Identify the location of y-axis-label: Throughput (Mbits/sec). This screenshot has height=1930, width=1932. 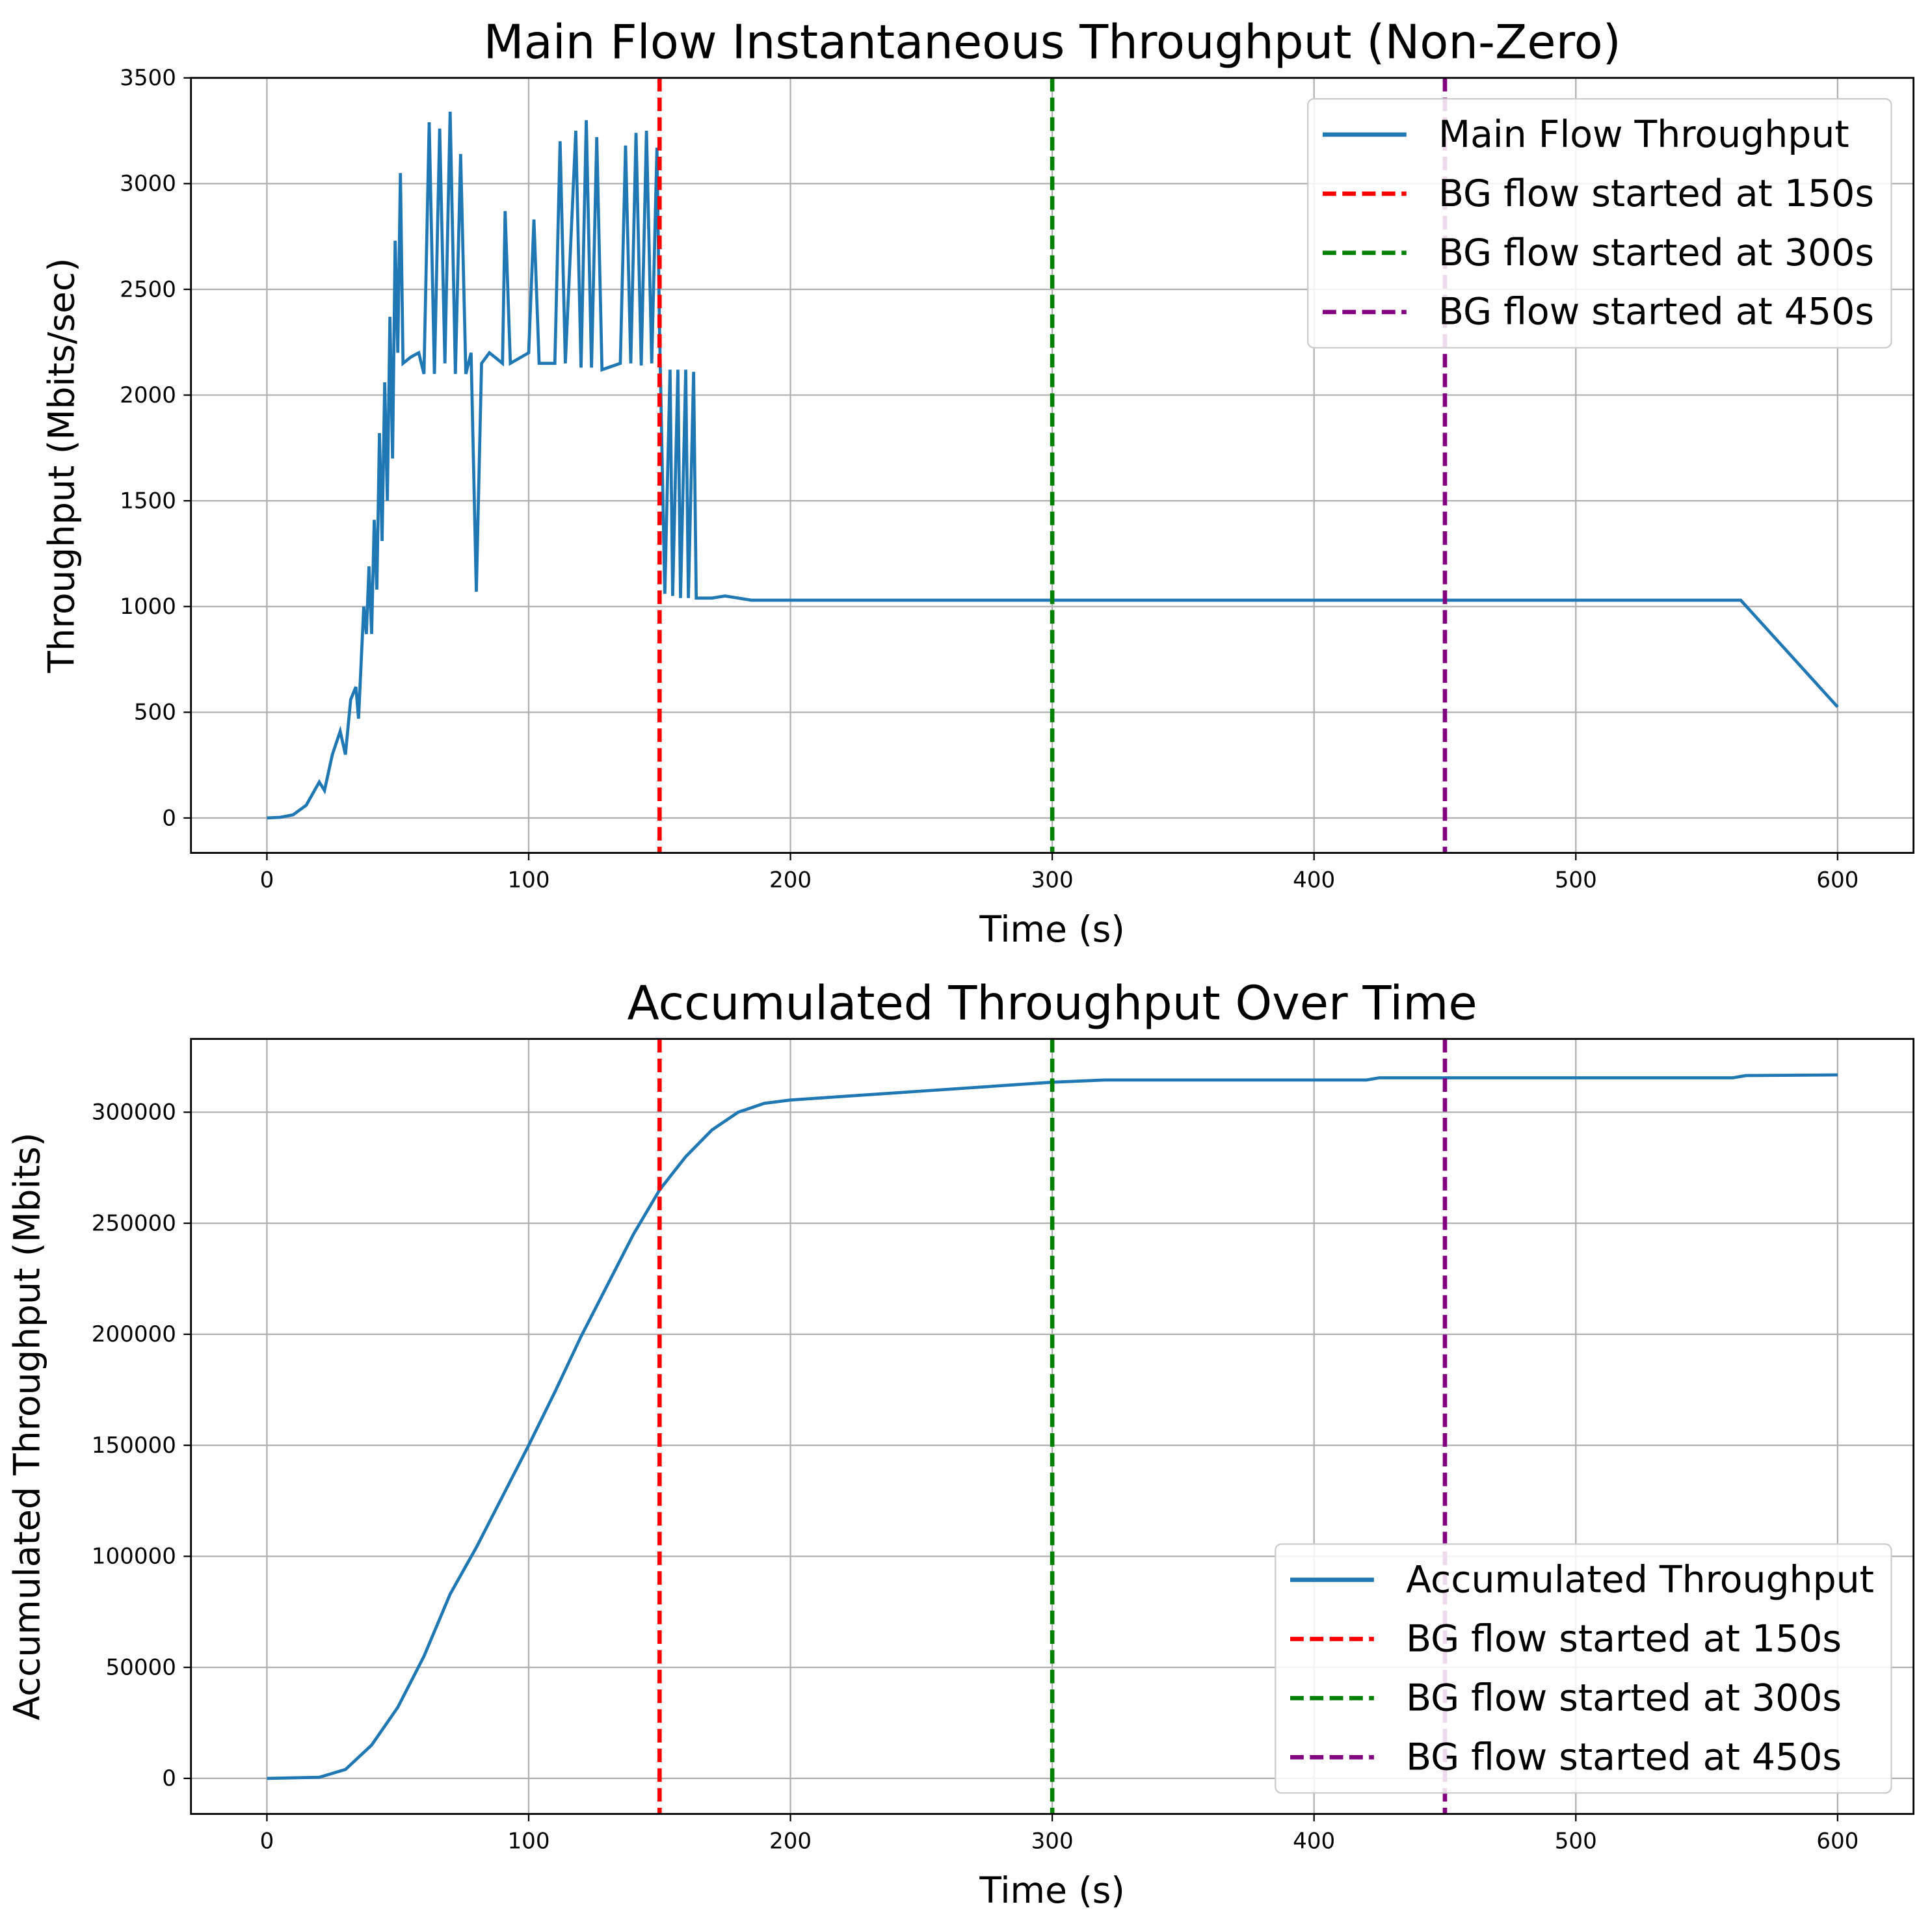
(62, 466).